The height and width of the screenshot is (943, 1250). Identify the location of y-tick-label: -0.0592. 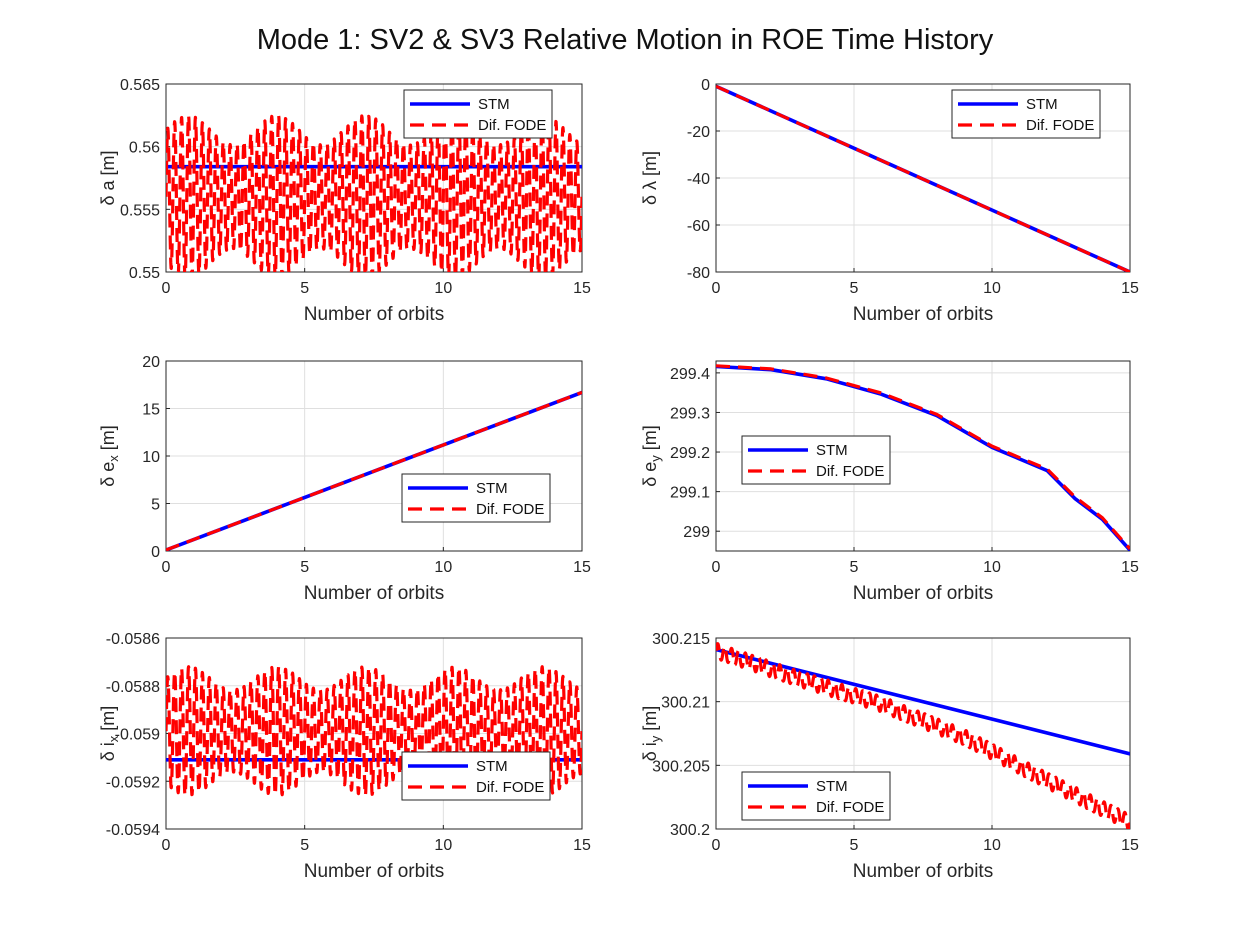
(133, 782).